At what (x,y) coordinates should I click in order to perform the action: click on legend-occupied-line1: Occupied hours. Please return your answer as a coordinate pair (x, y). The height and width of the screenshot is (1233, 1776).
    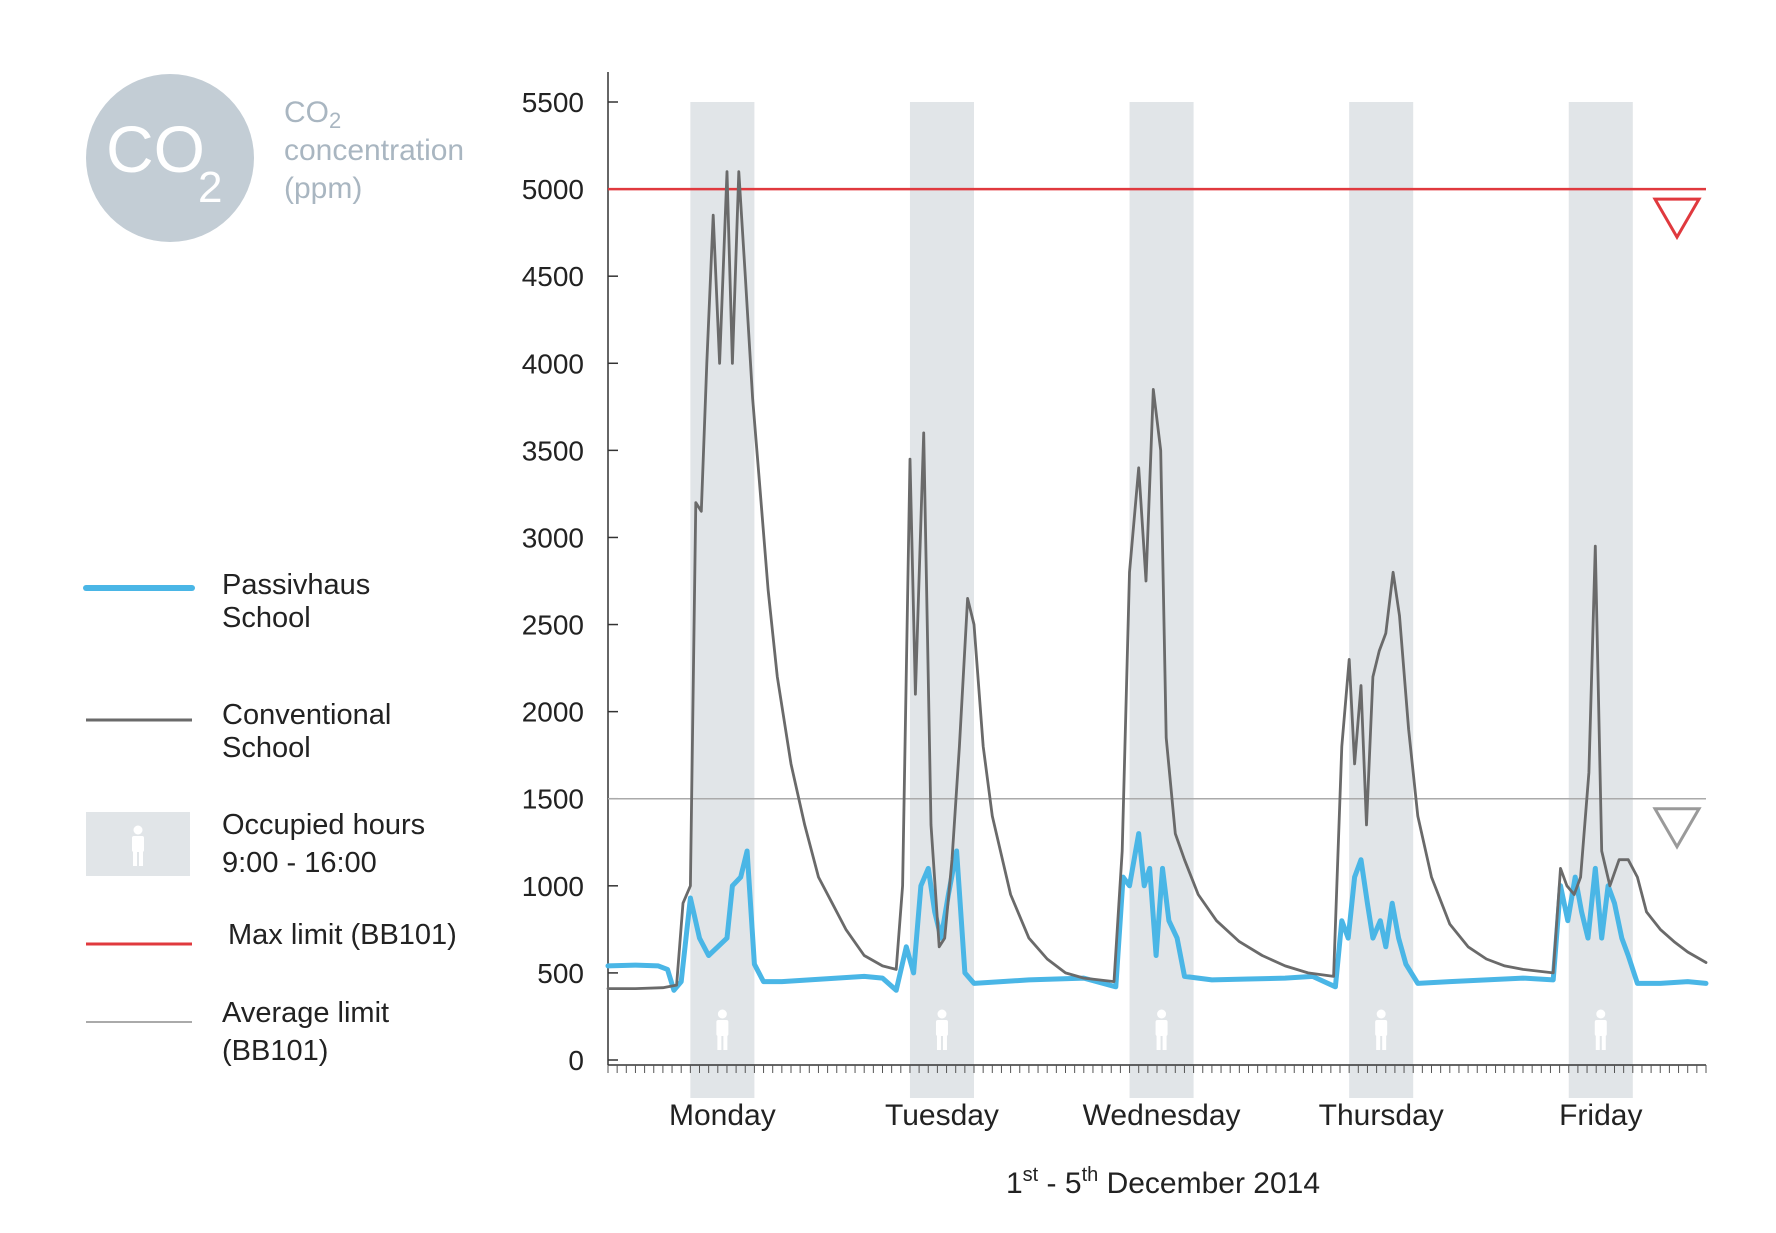
    Looking at the image, I should click on (323, 825).